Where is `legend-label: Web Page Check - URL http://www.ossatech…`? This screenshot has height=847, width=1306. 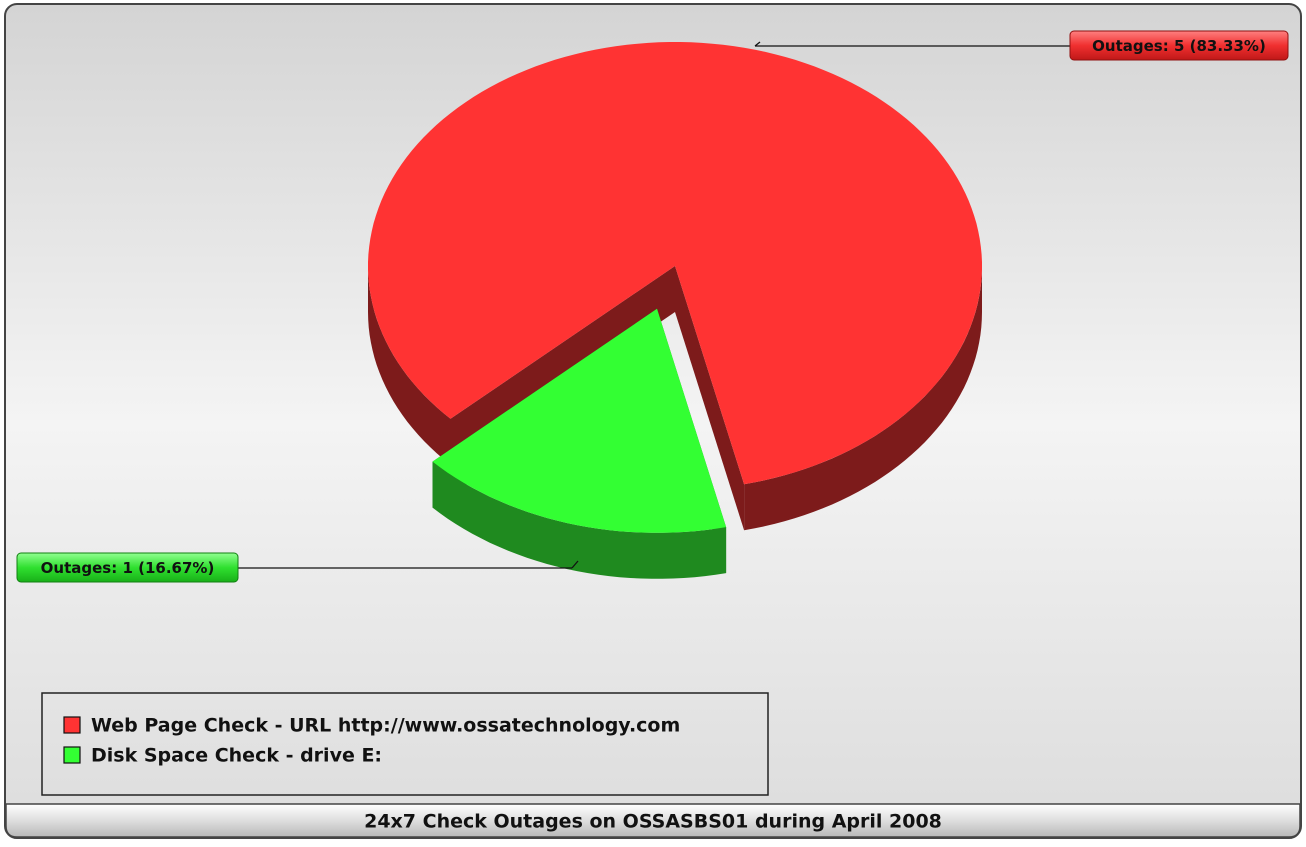
legend-label: Web Page Check - URL http://www.ossatech… is located at coordinates (385, 726).